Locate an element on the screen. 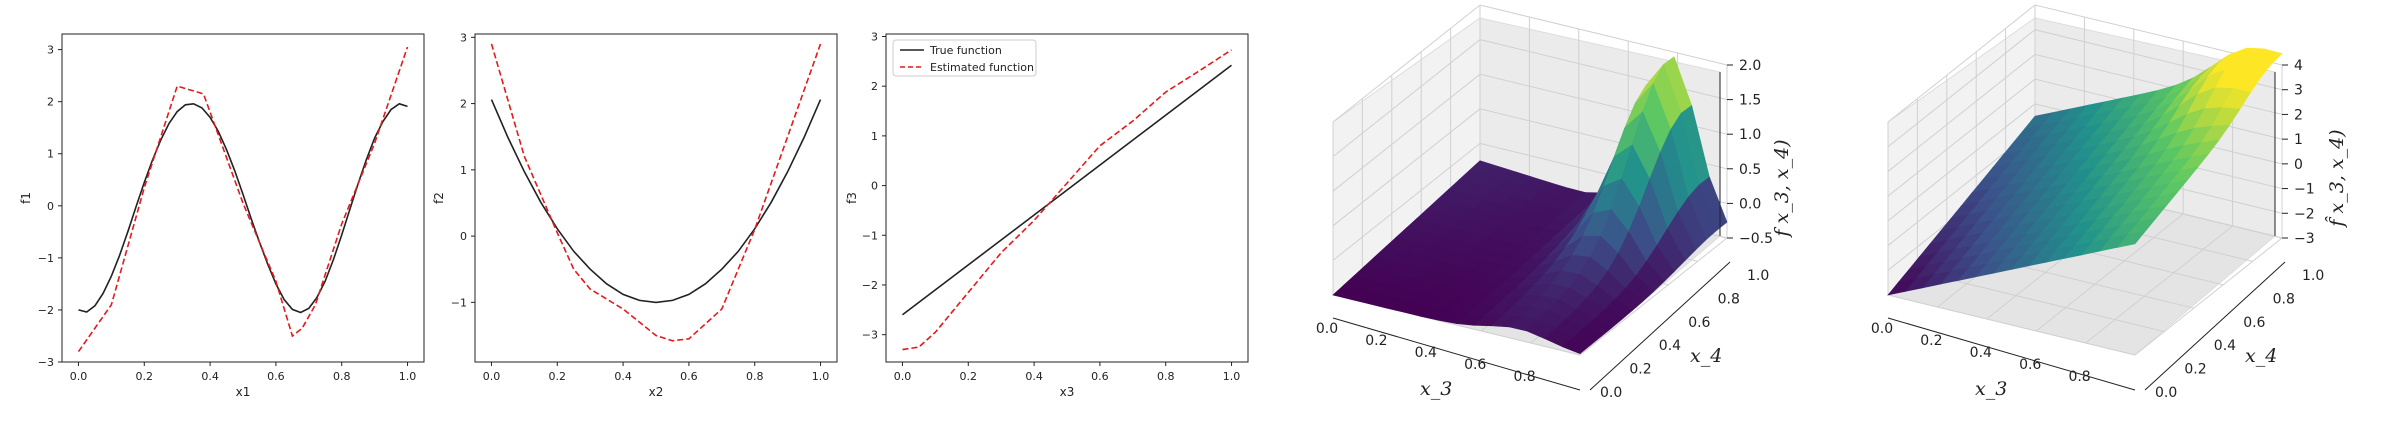 Image resolution: width=2408 pixels, height=442 pixels. y-tick-label: 1.0 is located at coordinates (2313, 276).